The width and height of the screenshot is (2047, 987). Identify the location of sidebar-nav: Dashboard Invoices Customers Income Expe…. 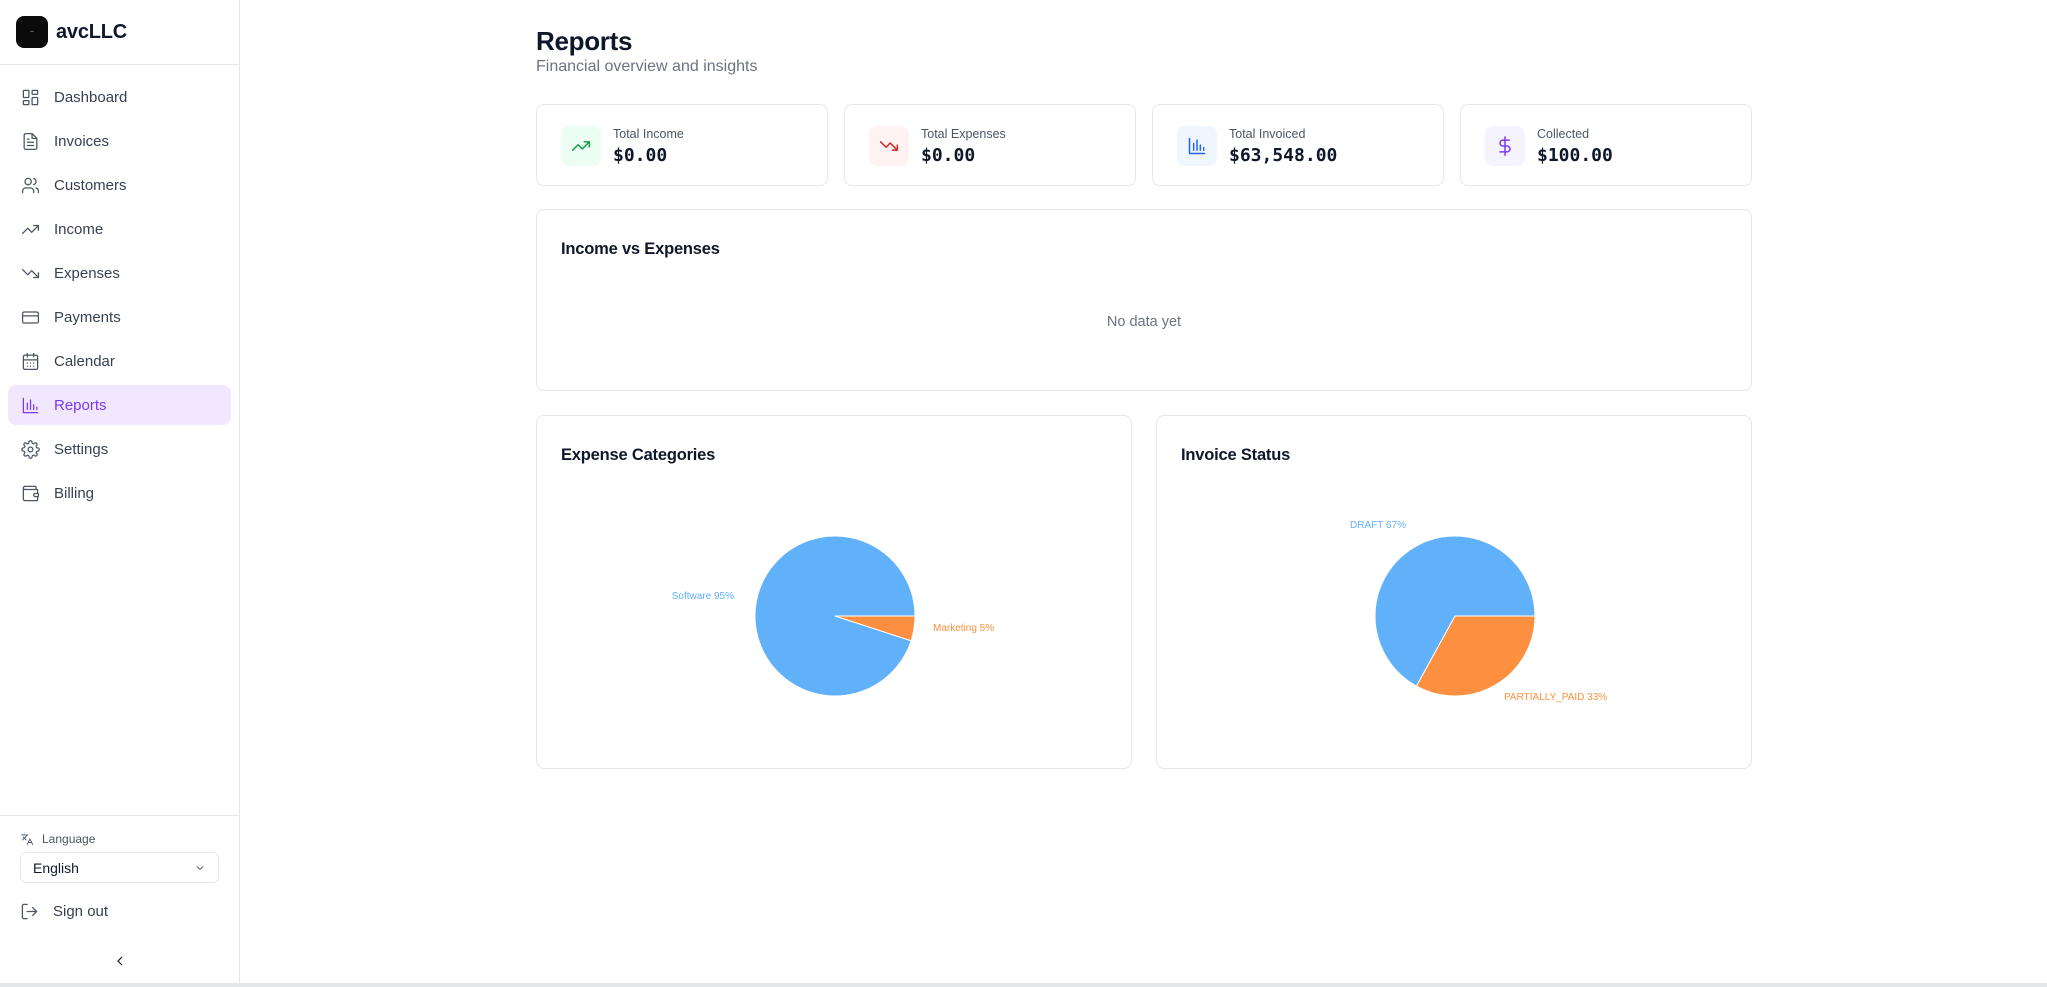
(119, 289).